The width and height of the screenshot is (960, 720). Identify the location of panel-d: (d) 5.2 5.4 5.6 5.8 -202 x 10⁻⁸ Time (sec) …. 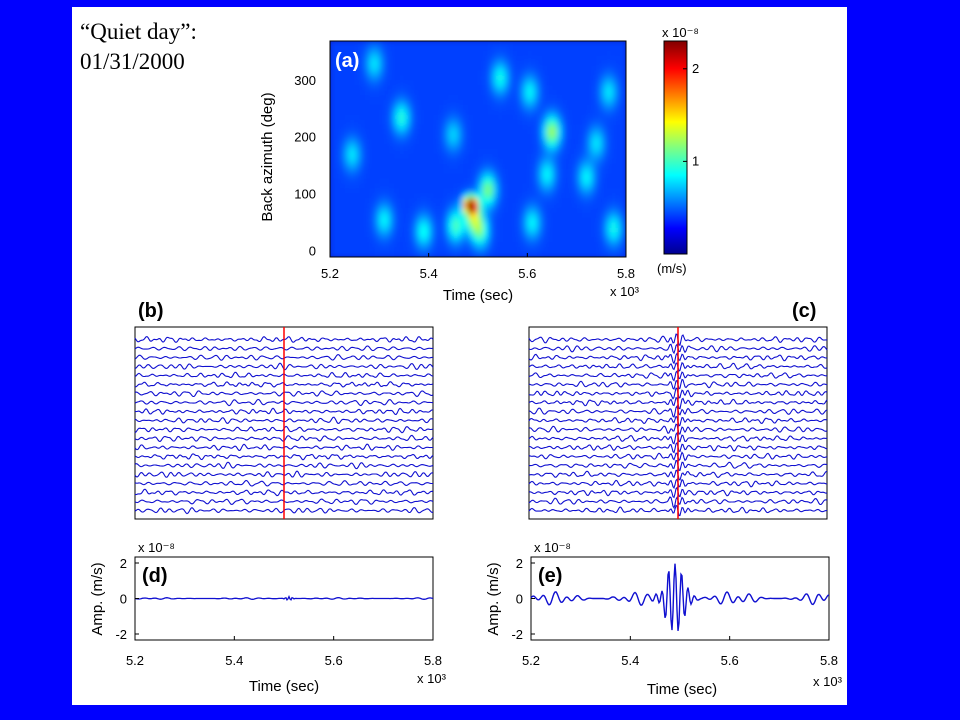
(268, 617).